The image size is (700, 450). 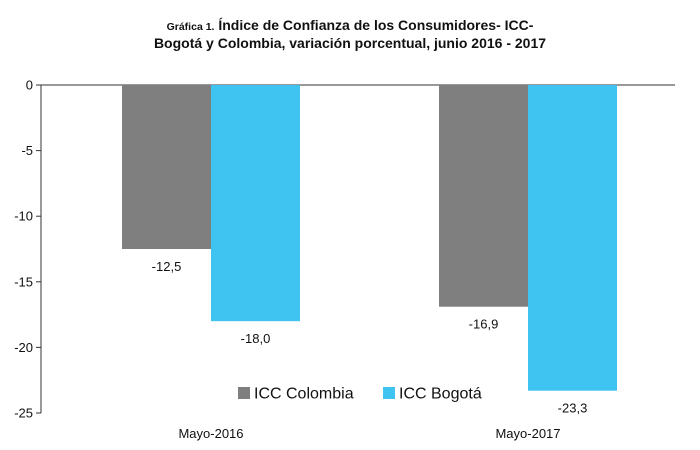 What do you see at coordinates (573, 408) in the screenshot?
I see `data-label: -23,3` at bounding box center [573, 408].